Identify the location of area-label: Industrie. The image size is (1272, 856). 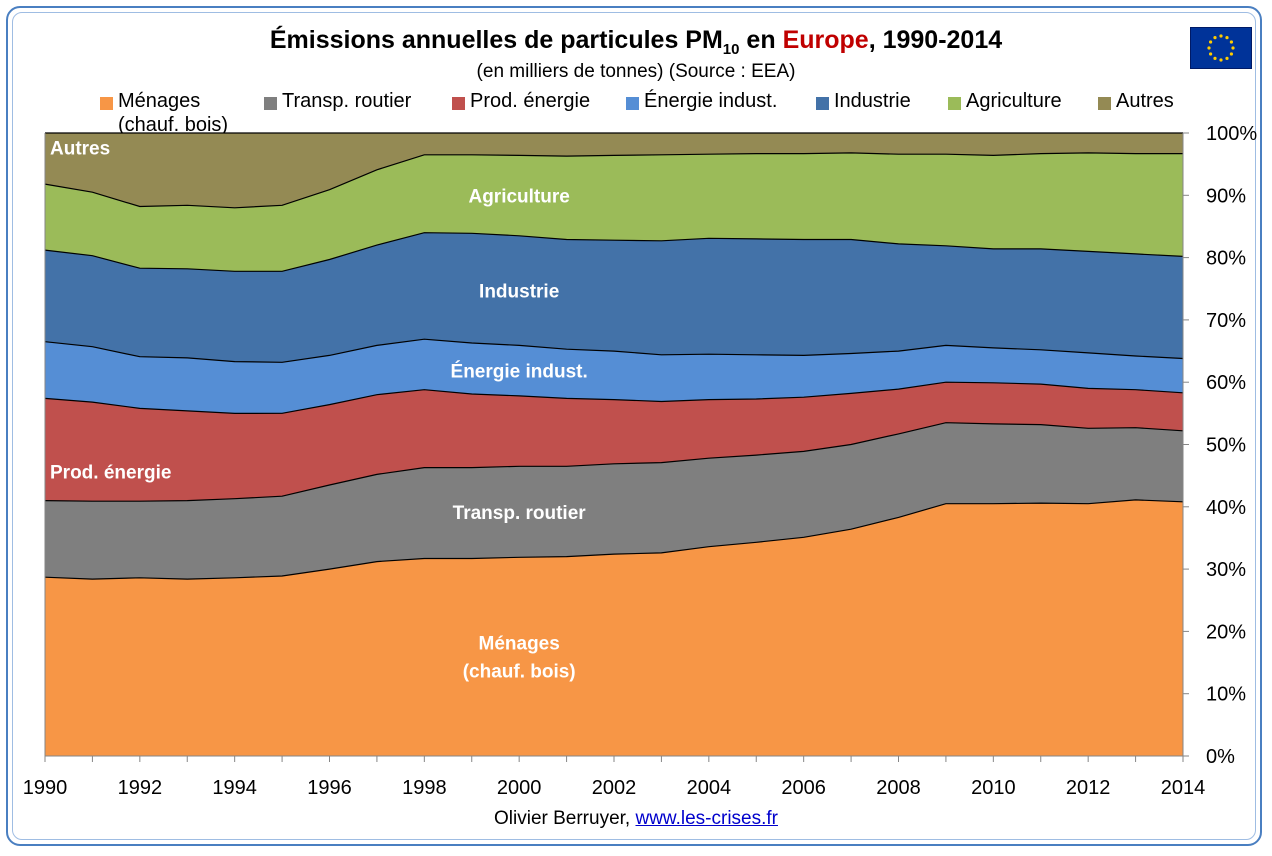
(519, 292).